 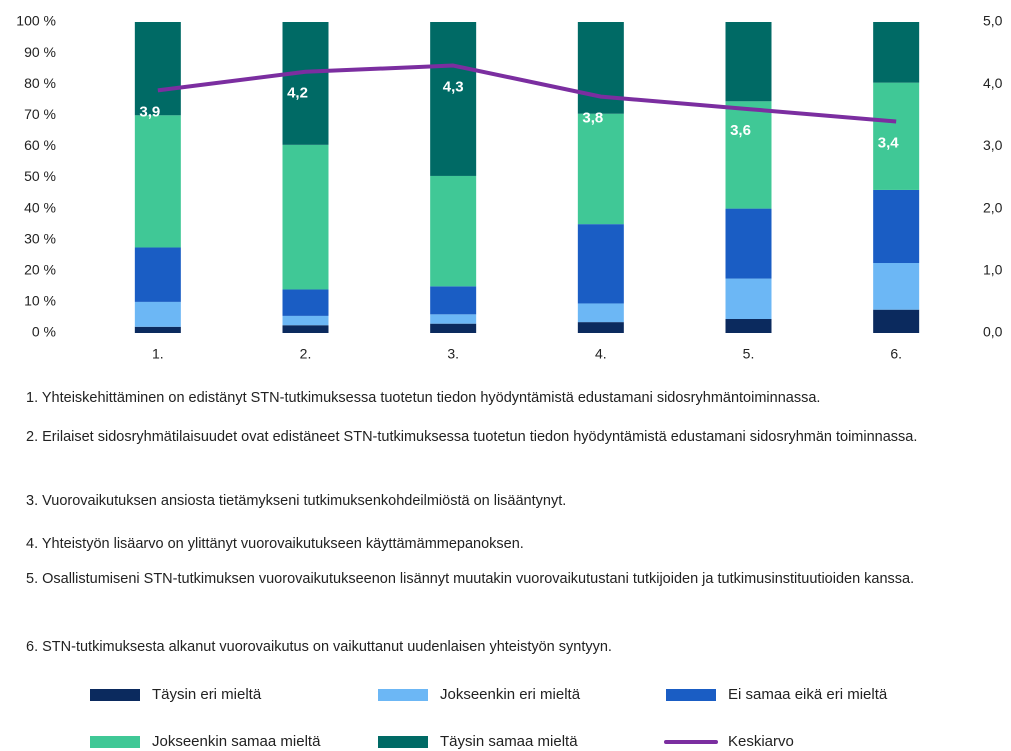 What do you see at coordinates (40, 207) in the screenshot?
I see `y-tick-label: 40 %` at bounding box center [40, 207].